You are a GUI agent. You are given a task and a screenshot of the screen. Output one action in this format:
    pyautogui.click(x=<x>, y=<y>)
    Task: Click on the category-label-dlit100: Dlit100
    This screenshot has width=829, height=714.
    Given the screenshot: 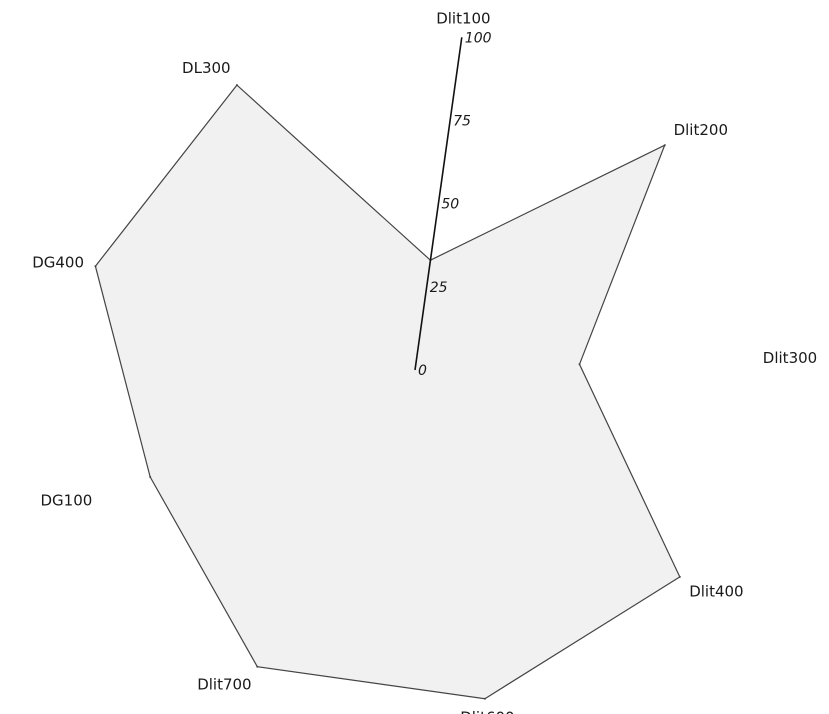 What is the action you would take?
    pyautogui.click(x=463, y=18)
    